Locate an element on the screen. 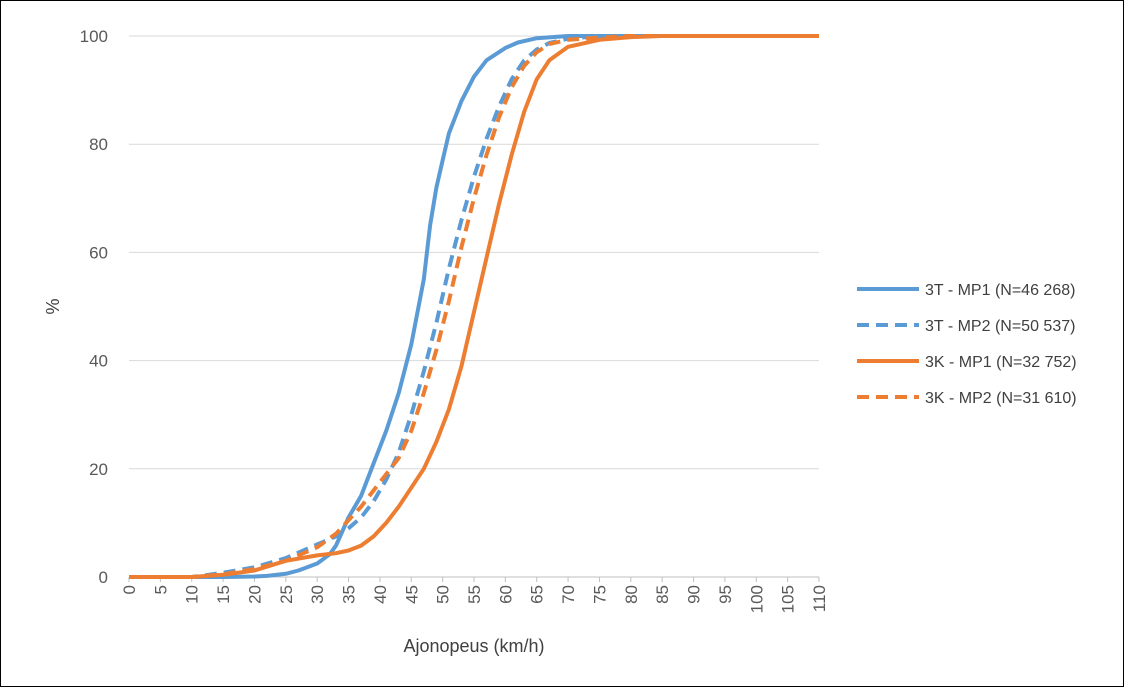 The height and width of the screenshot is (687, 1124). x-tick-label-17: 85 is located at coordinates (662, 594).